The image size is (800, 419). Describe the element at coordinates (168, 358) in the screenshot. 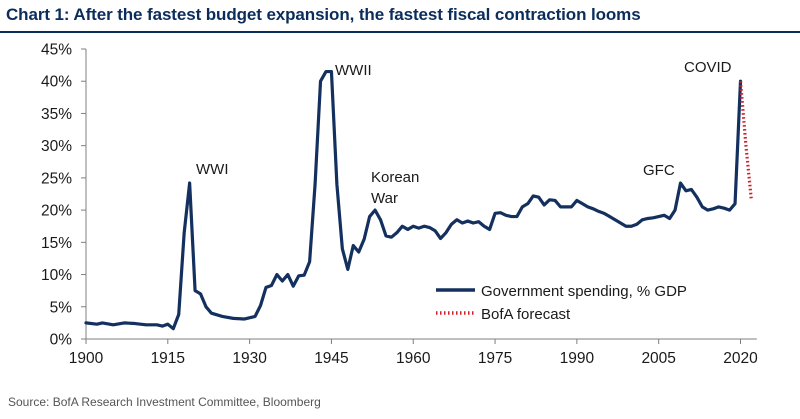

I see `x-tick-label: 1915` at that location.